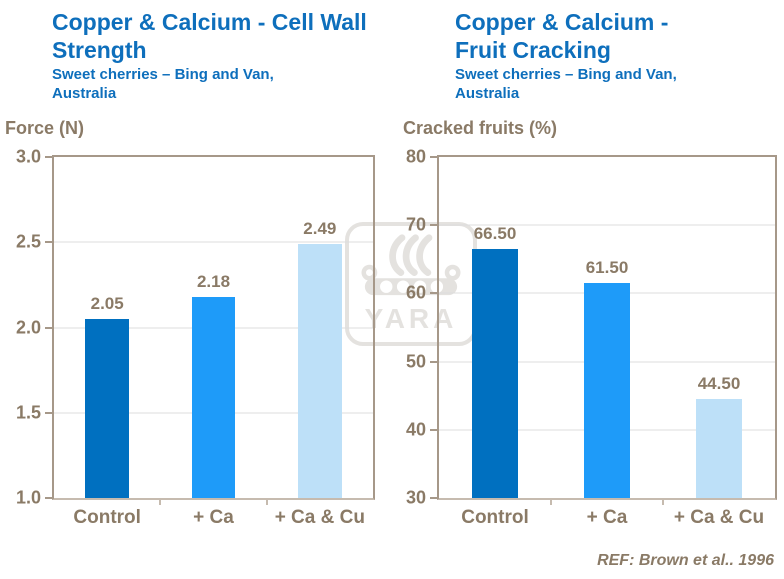 The width and height of the screenshot is (784, 579). What do you see at coordinates (685, 560) in the screenshot?
I see `reference-text: REF: Brown et al.. 1996` at bounding box center [685, 560].